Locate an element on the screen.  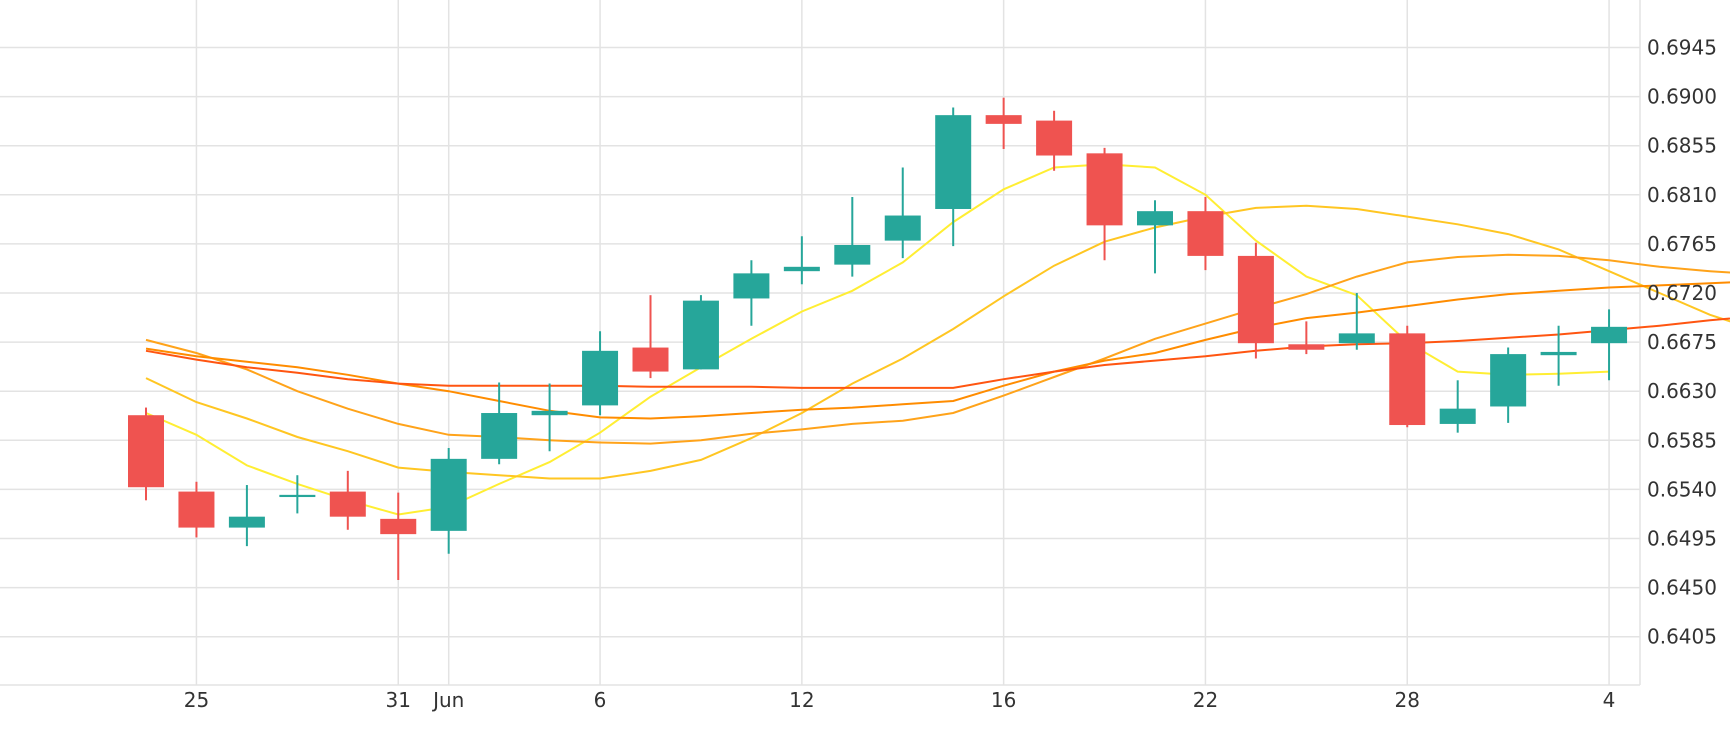
y-tick-label: 0.6585 is located at coordinates (1682, 440).